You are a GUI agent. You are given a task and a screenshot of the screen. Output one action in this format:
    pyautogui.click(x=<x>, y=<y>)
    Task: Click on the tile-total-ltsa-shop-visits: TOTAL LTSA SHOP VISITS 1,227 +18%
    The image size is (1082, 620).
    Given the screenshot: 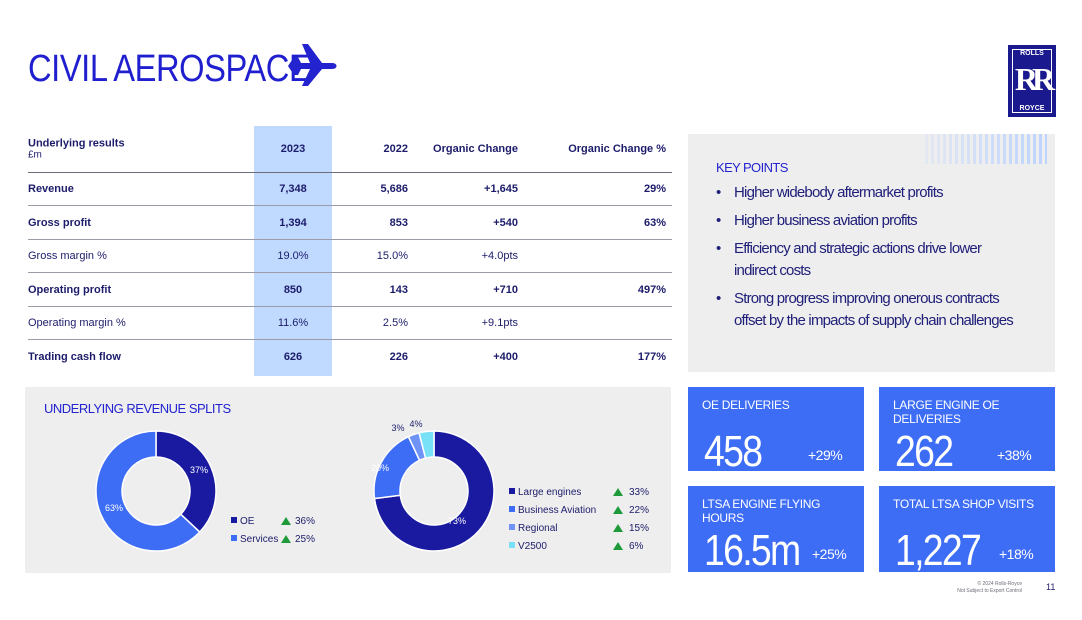 What is the action you would take?
    pyautogui.click(x=967, y=530)
    